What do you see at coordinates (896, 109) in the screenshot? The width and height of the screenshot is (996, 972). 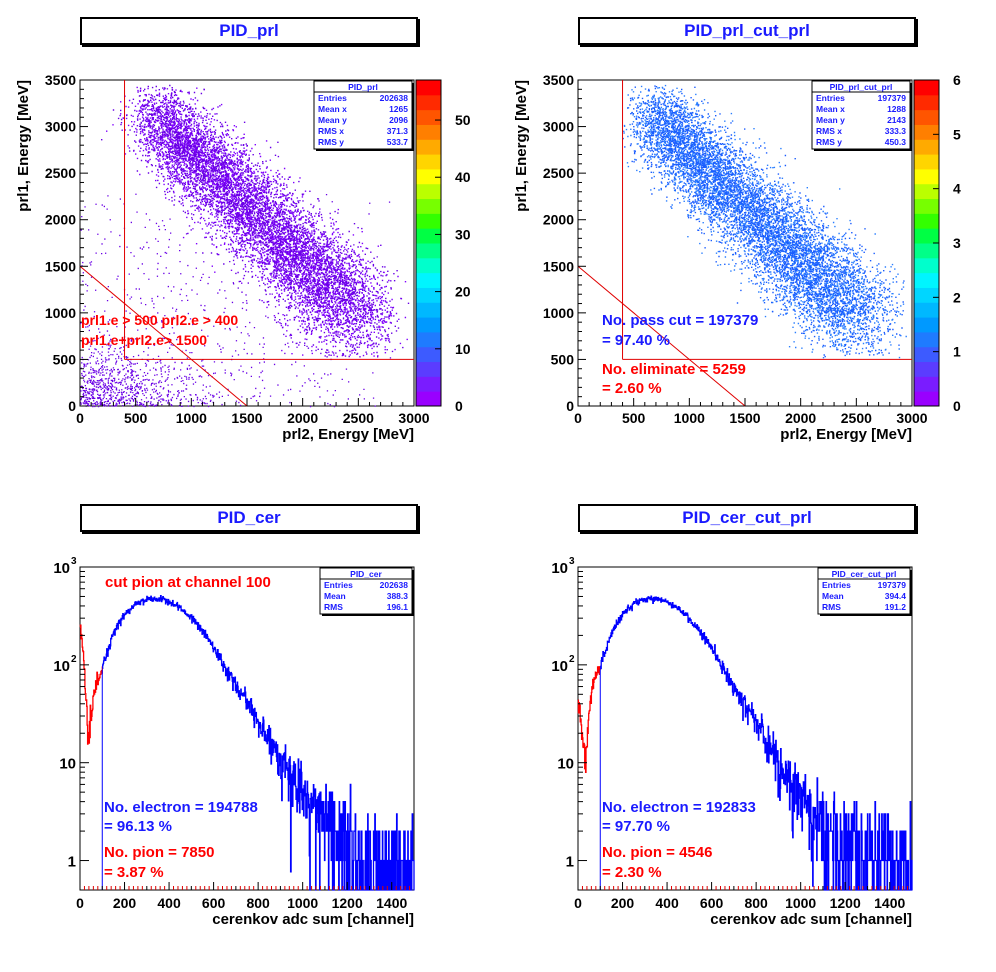 I see `stats-value: 1288` at bounding box center [896, 109].